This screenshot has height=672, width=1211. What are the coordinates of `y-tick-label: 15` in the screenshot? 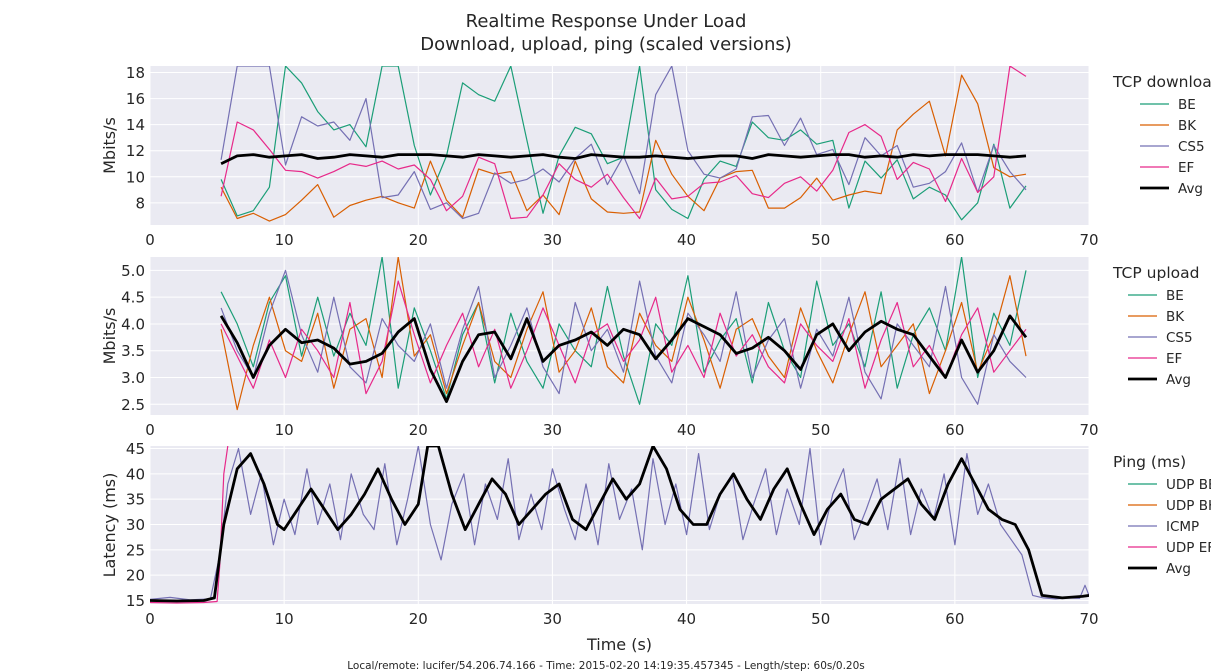 It's located at (135, 601).